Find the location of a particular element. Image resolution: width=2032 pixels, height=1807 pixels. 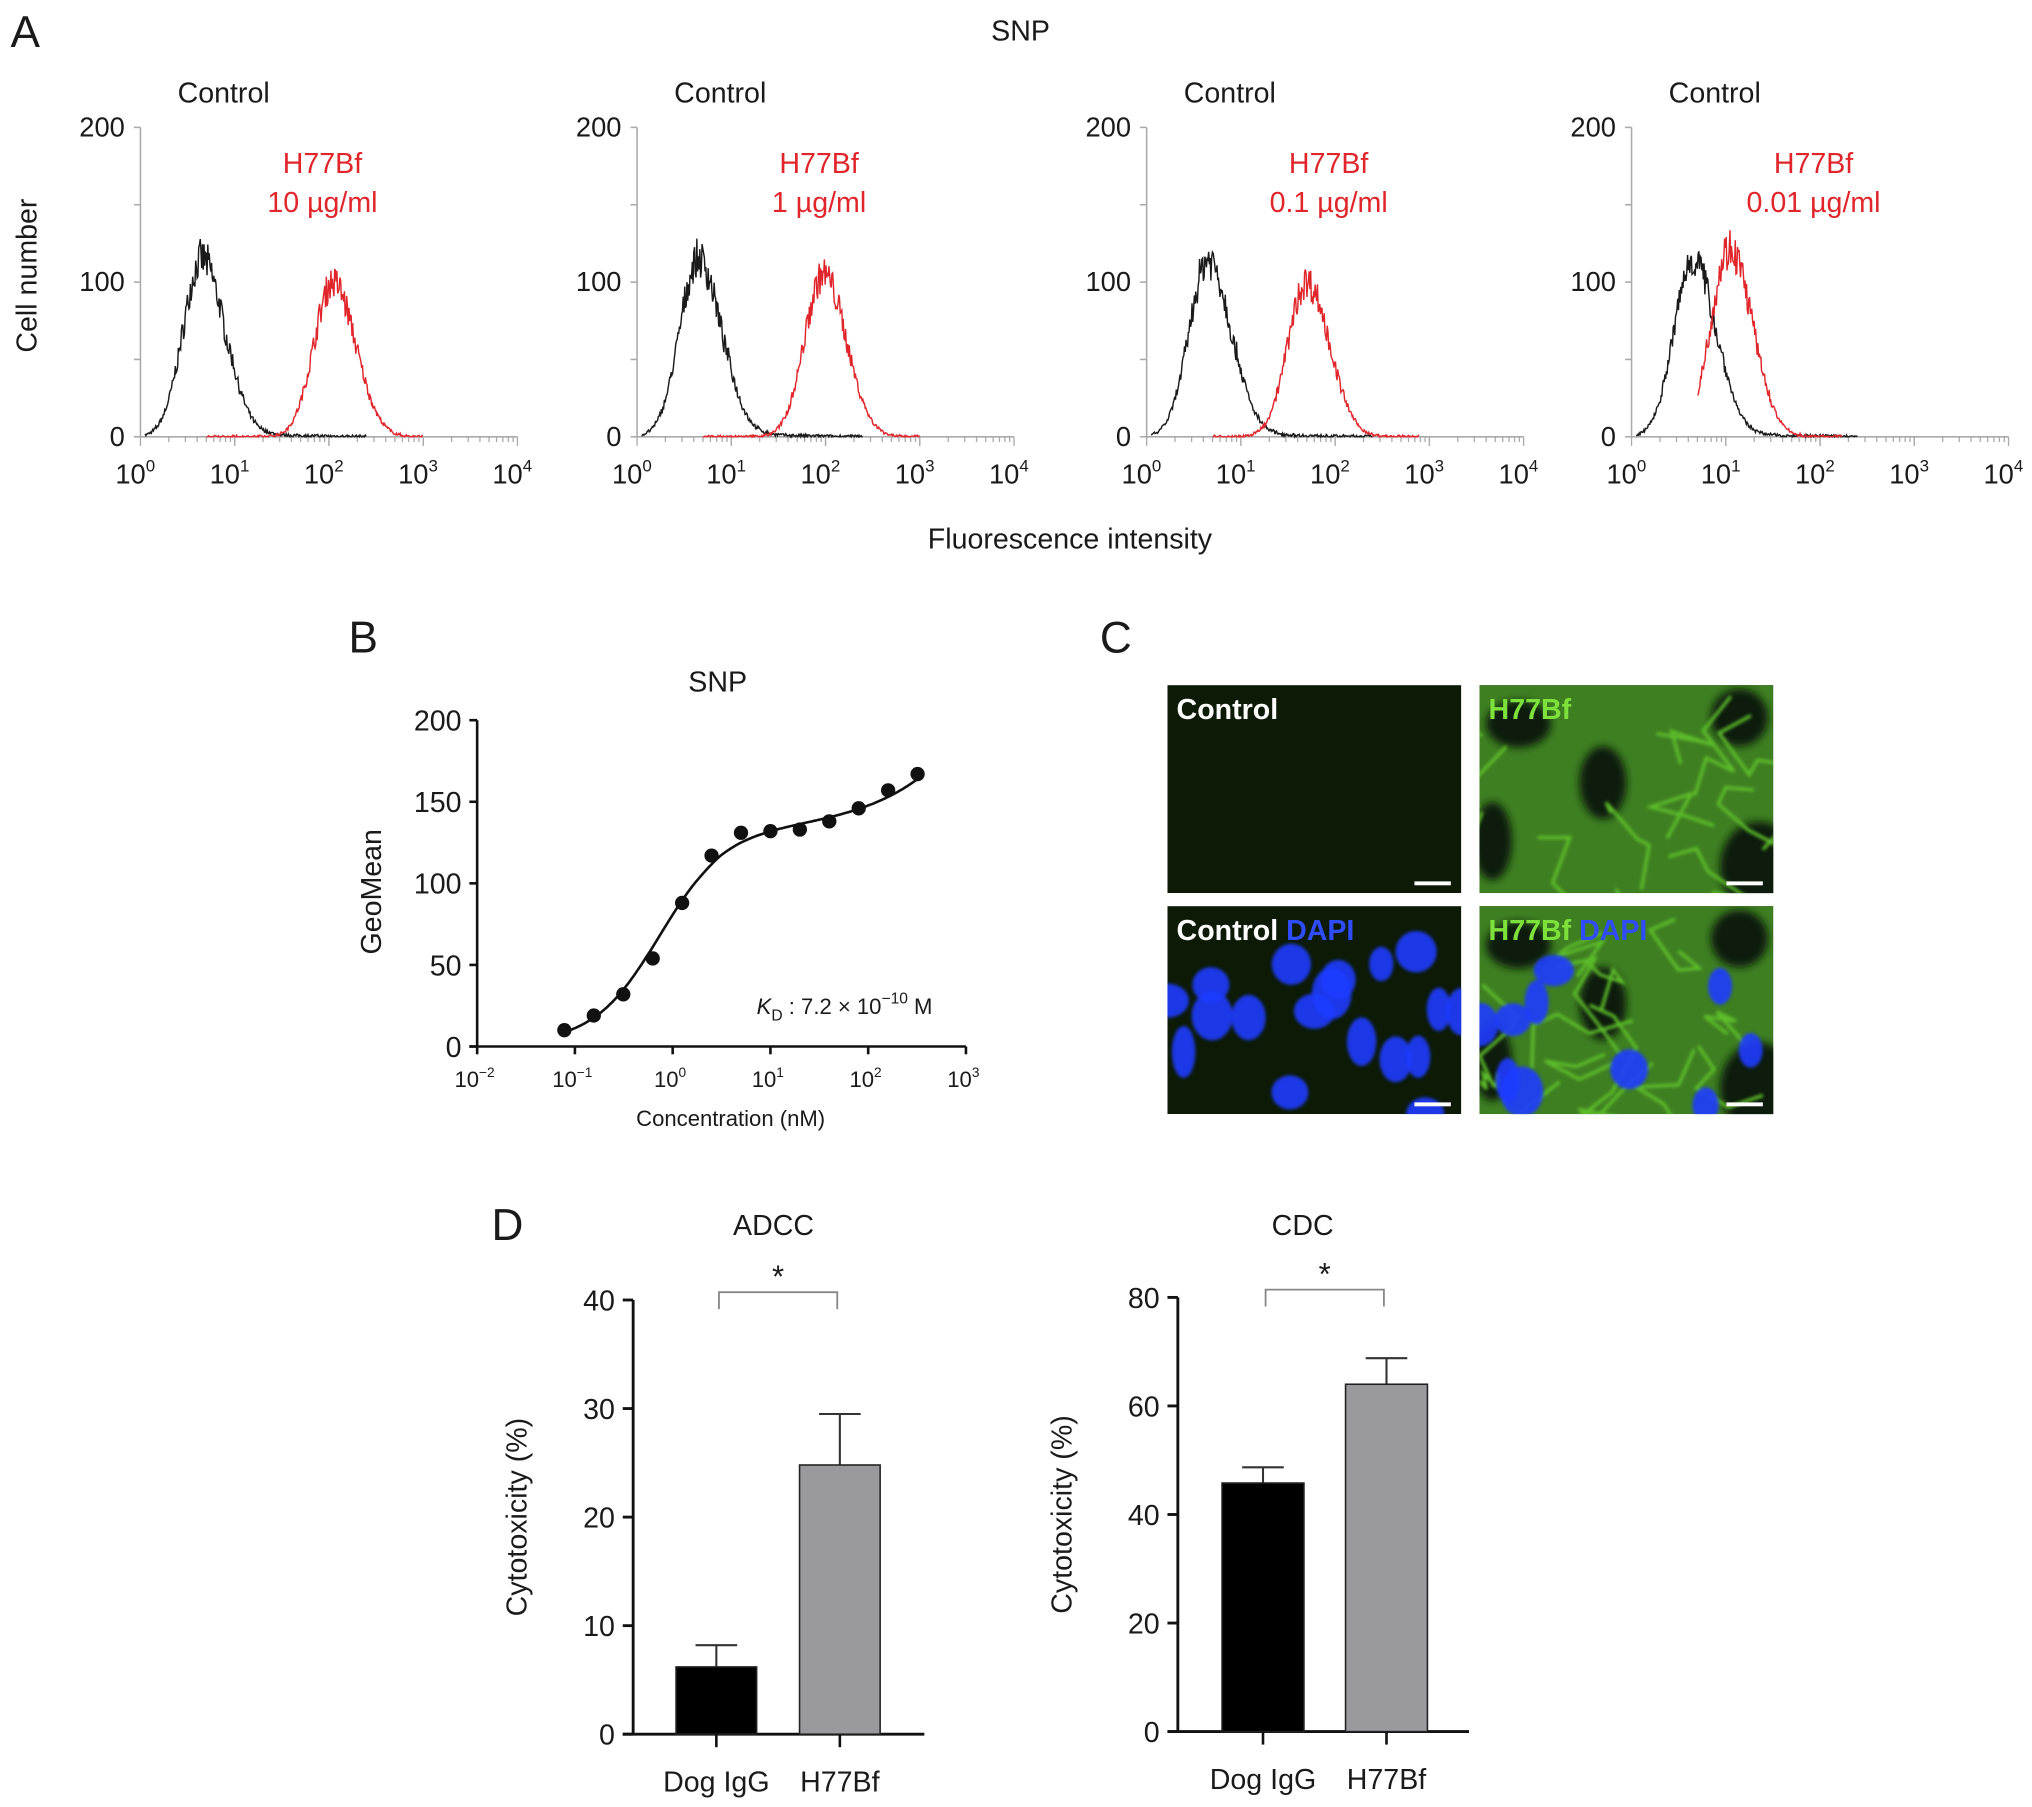

stain-label: Control is located at coordinates (1228, 710).